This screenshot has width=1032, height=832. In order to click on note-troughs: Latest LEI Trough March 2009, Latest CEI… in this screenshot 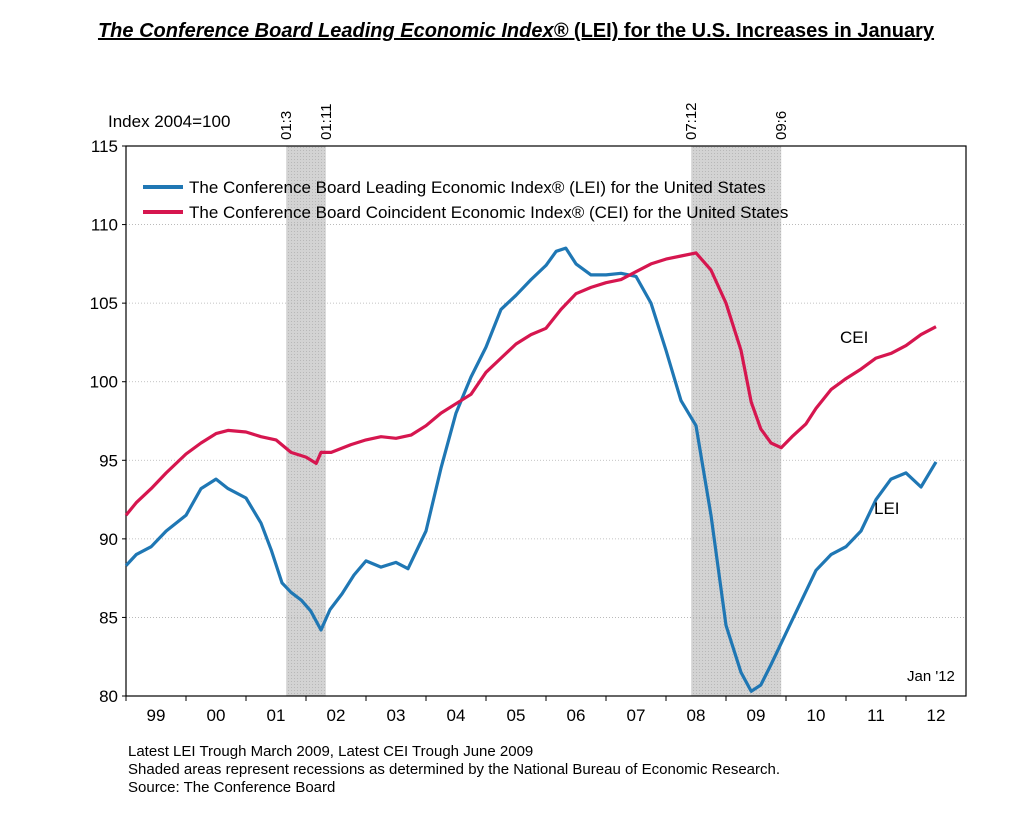, I will do `click(331, 751)`.